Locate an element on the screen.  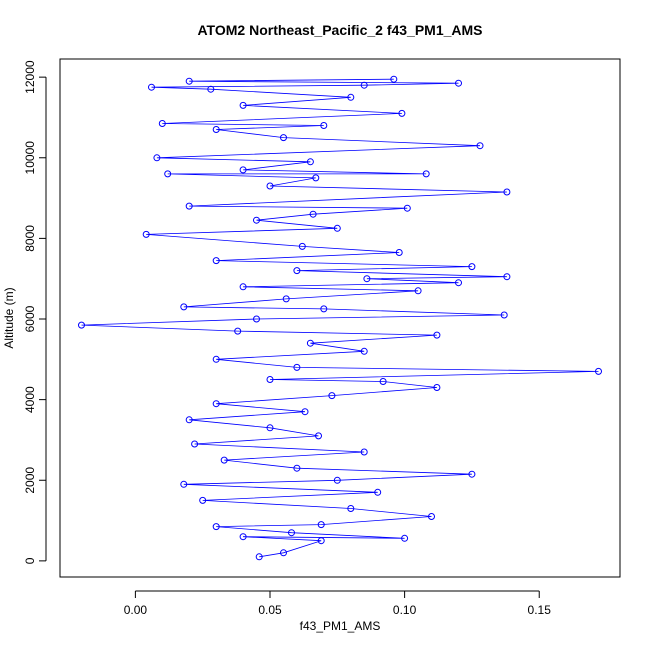
chart-title: ATOM2 Northeast_Pacific_2 f43_PM1_AMS is located at coordinates (339, 30).